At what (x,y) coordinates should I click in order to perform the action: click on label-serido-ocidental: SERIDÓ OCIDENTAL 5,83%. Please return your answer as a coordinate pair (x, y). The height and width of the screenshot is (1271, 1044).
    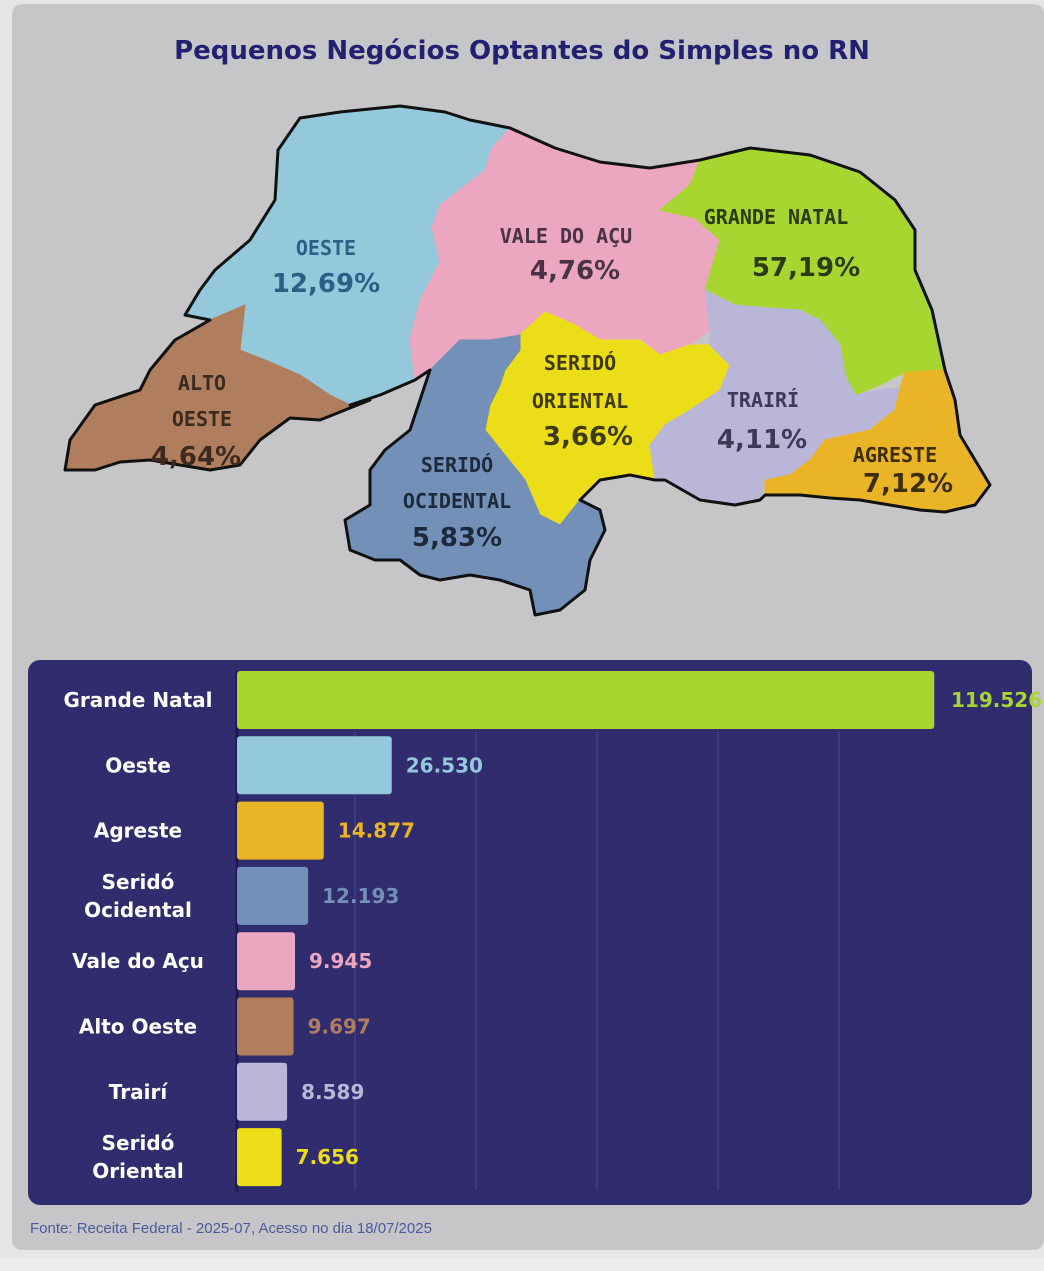
    Looking at the image, I should click on (457, 503).